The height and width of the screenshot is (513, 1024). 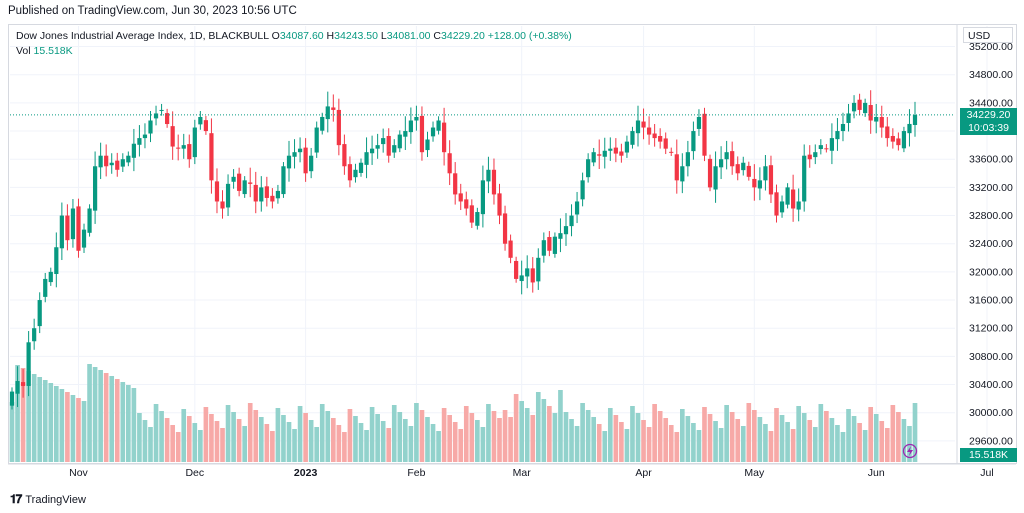 I want to click on volume-value: 15.518K, so click(x=53, y=51).